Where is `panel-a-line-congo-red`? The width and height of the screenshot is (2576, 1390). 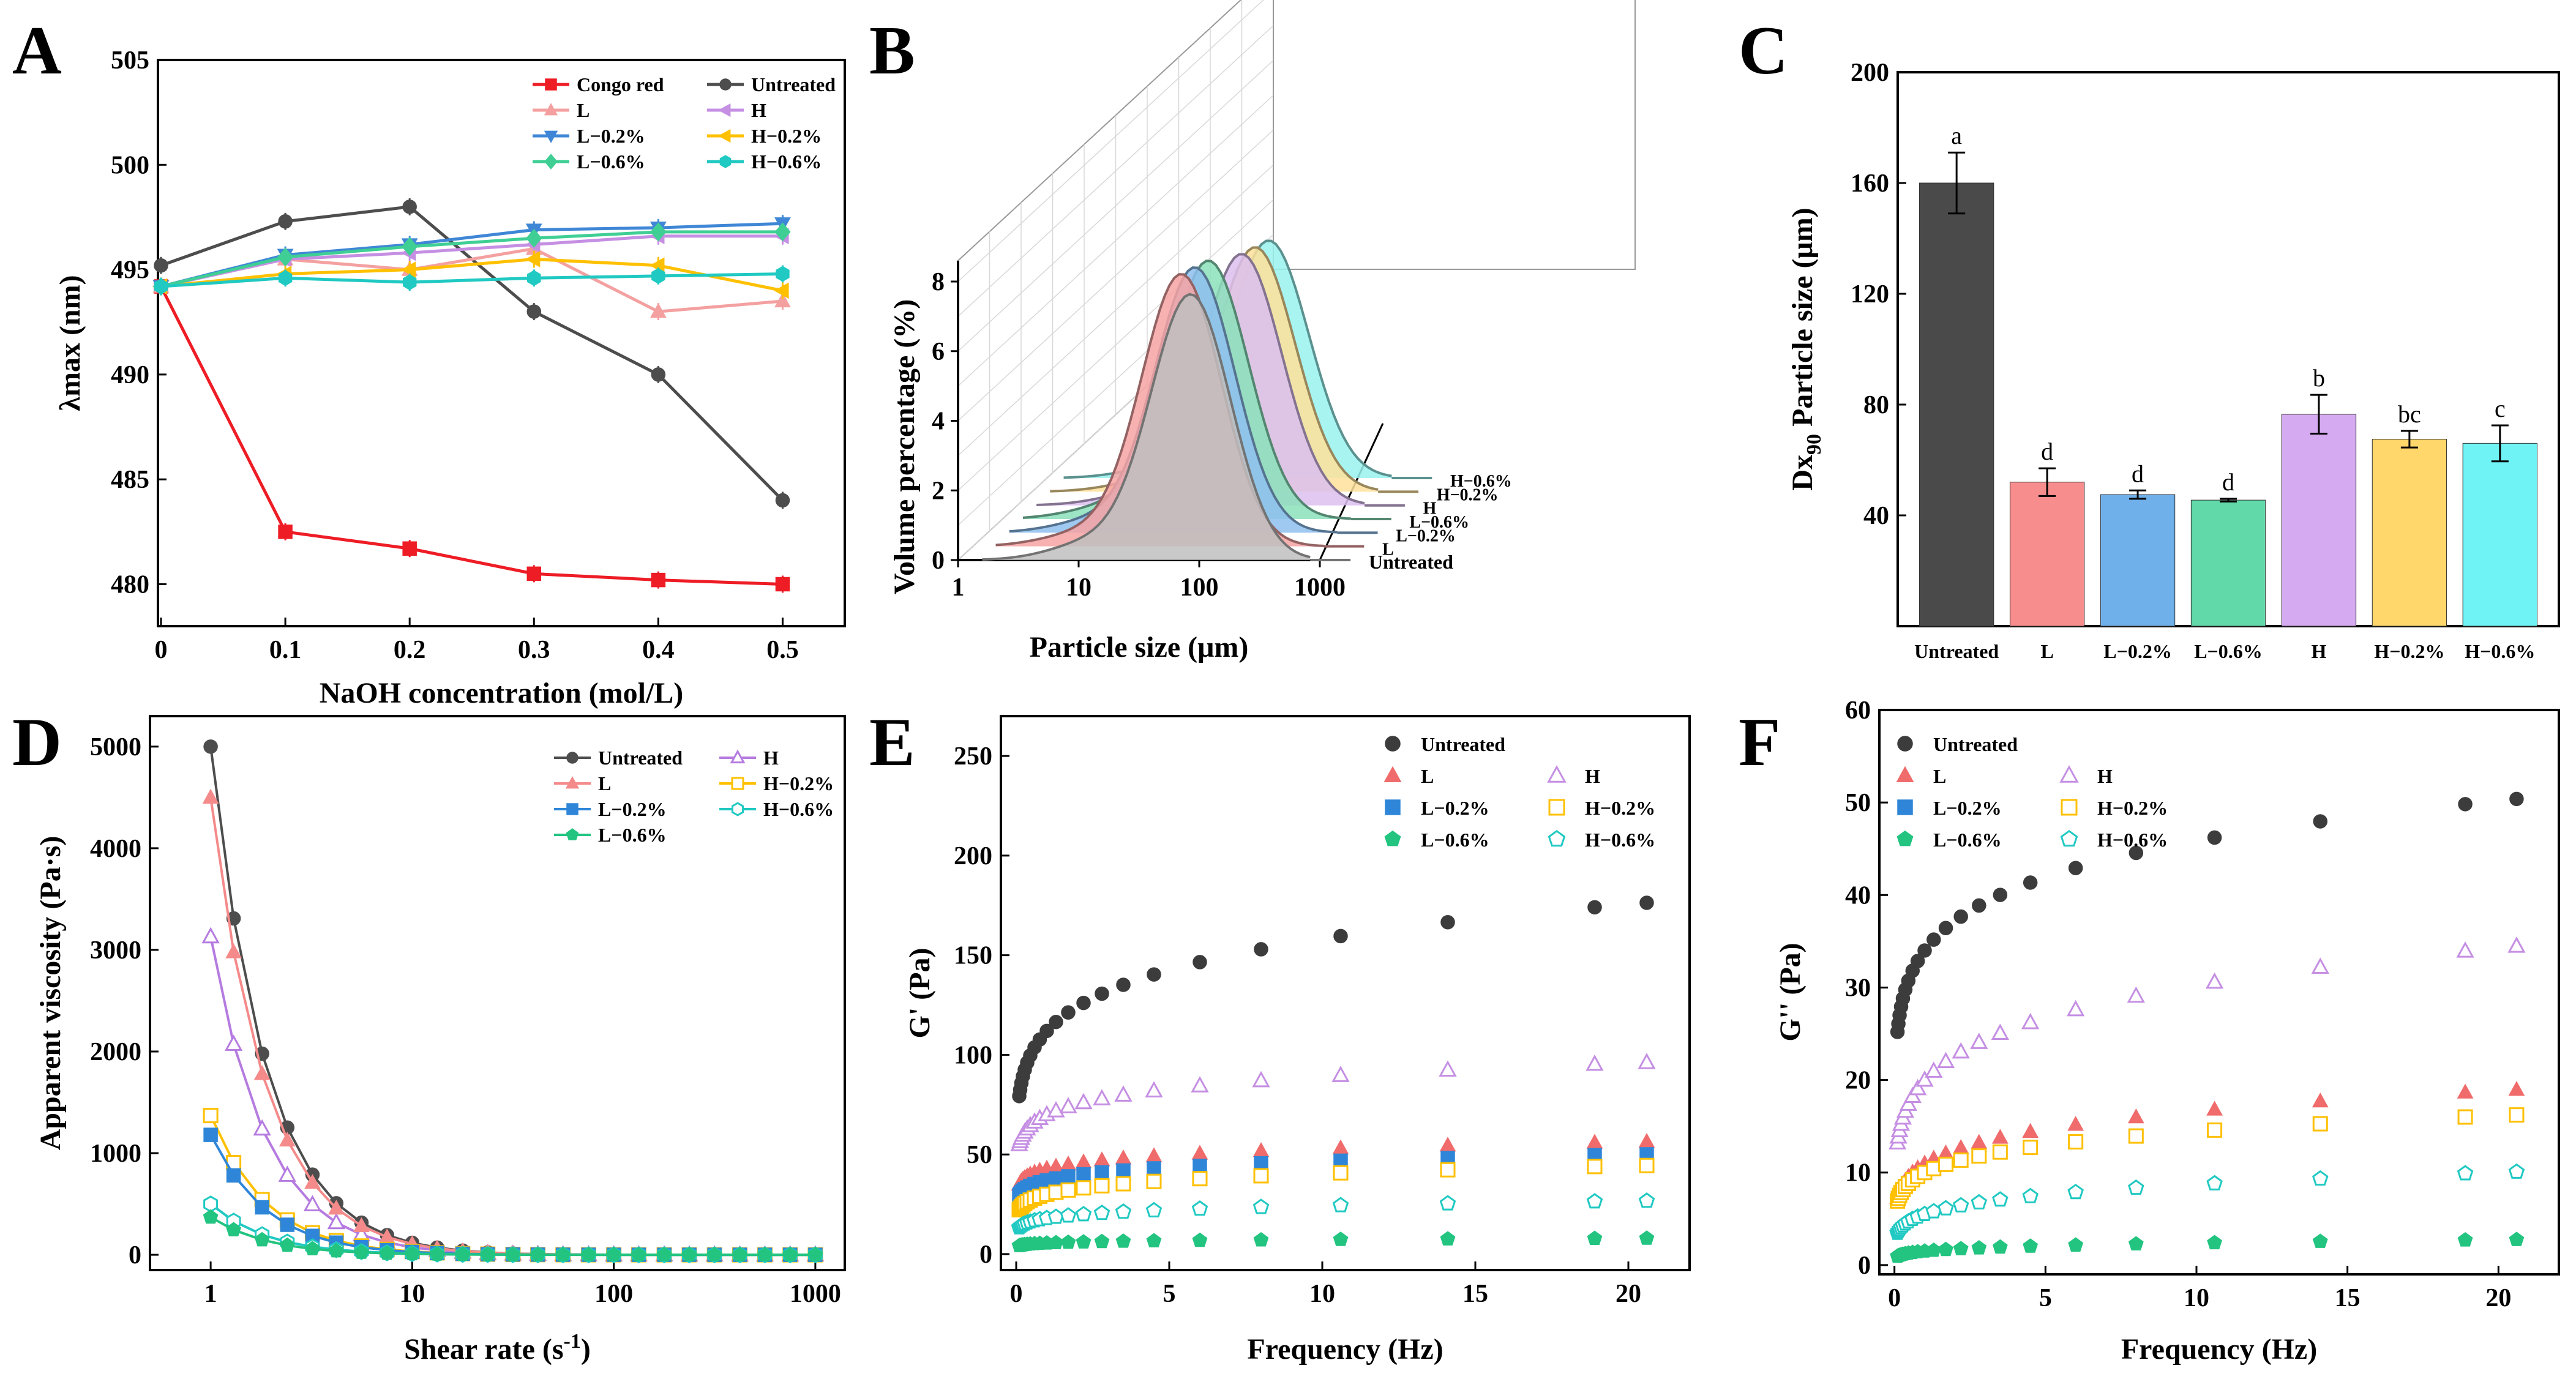
panel-a-line-congo-red is located at coordinates (471, 436).